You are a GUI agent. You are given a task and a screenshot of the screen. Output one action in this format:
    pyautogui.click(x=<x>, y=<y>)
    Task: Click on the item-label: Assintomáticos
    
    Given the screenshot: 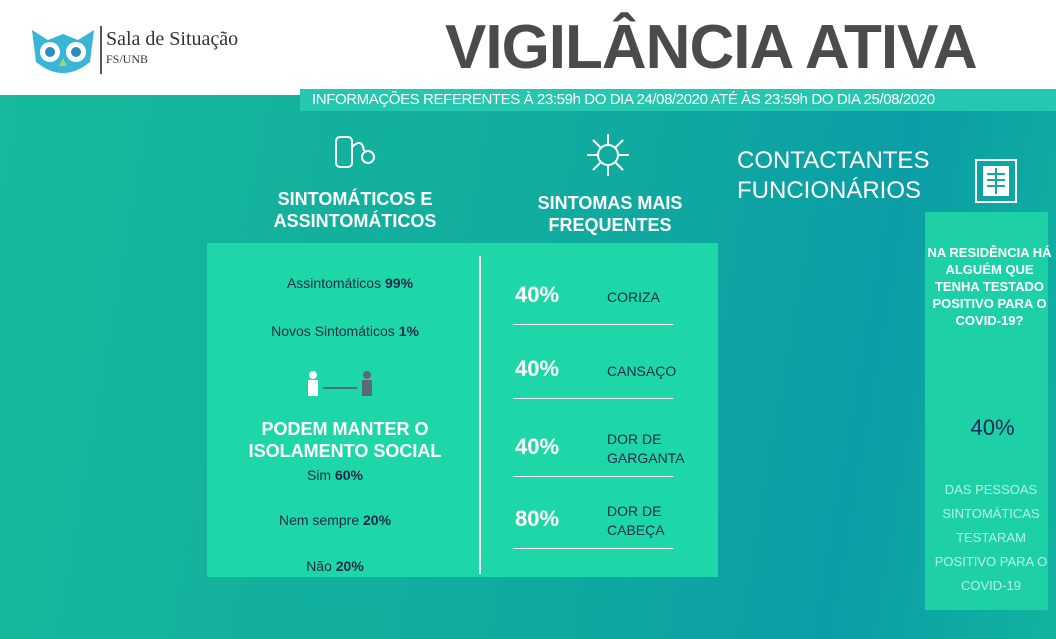 What is the action you would take?
    pyautogui.click(x=334, y=283)
    